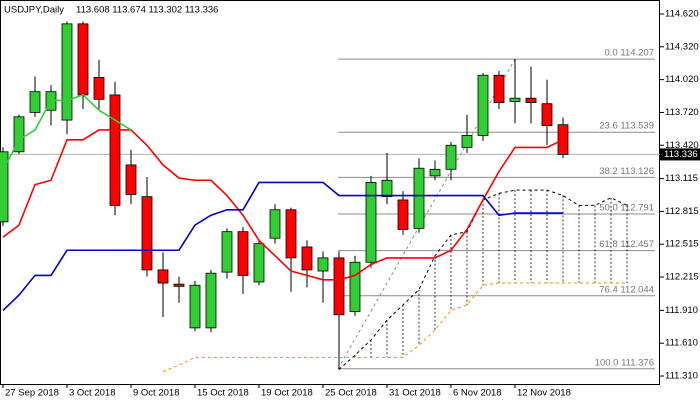  I want to click on x-tick-label: 19 Oct 2018, so click(287, 393).